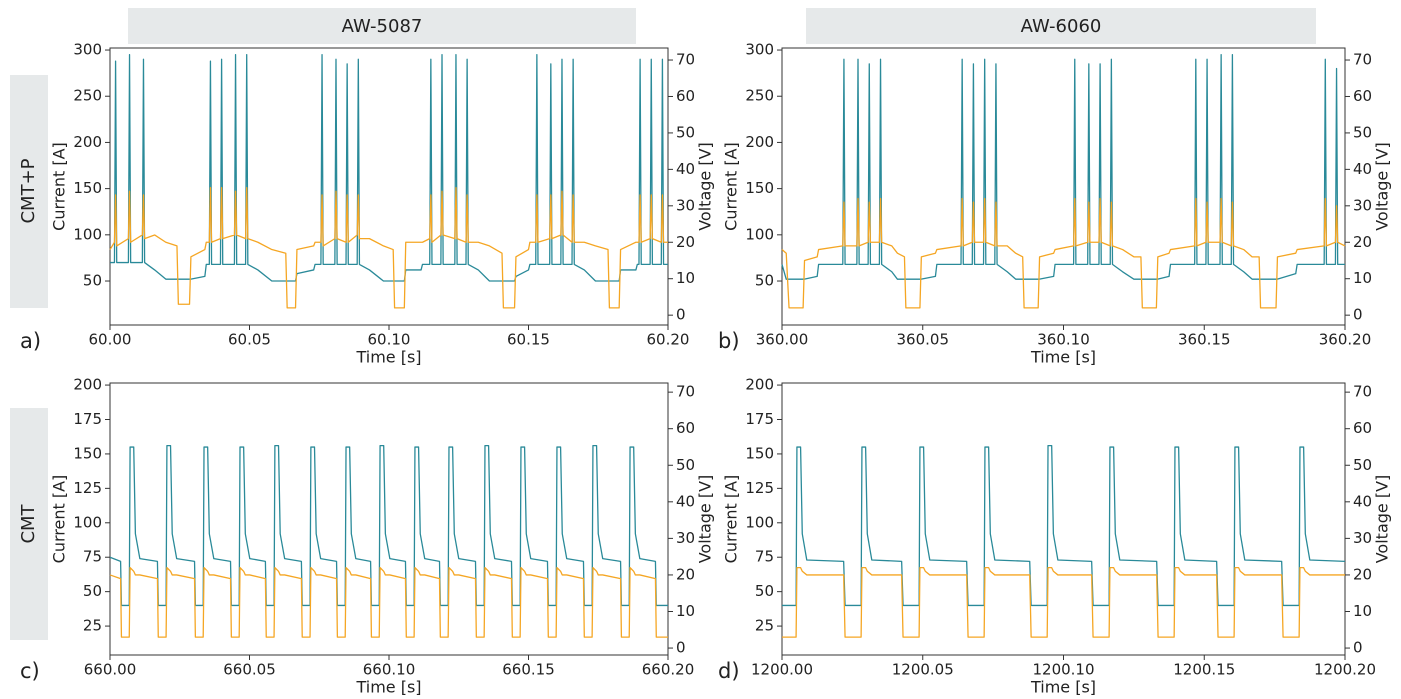 The image size is (1401, 699). I want to click on row-header: CMT, so click(28, 523).